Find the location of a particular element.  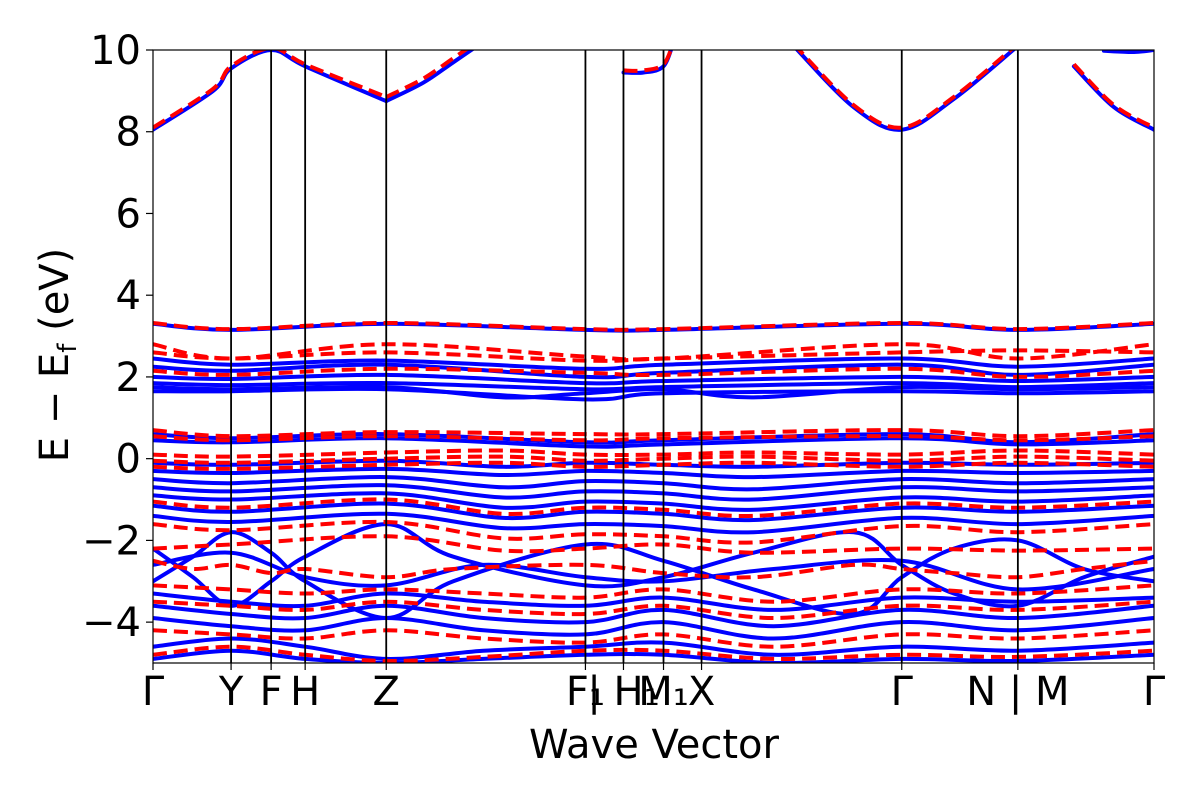

x-tick-label-1: Y is located at coordinates (231, 692).